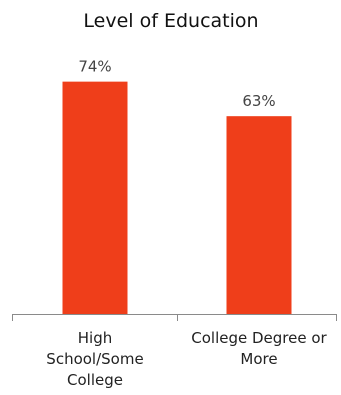 Image resolution: width=341 pixels, height=395 pixels. Describe the element at coordinates (176, 84) in the screenshot. I see `data-labels-group: 74% 63%` at that location.